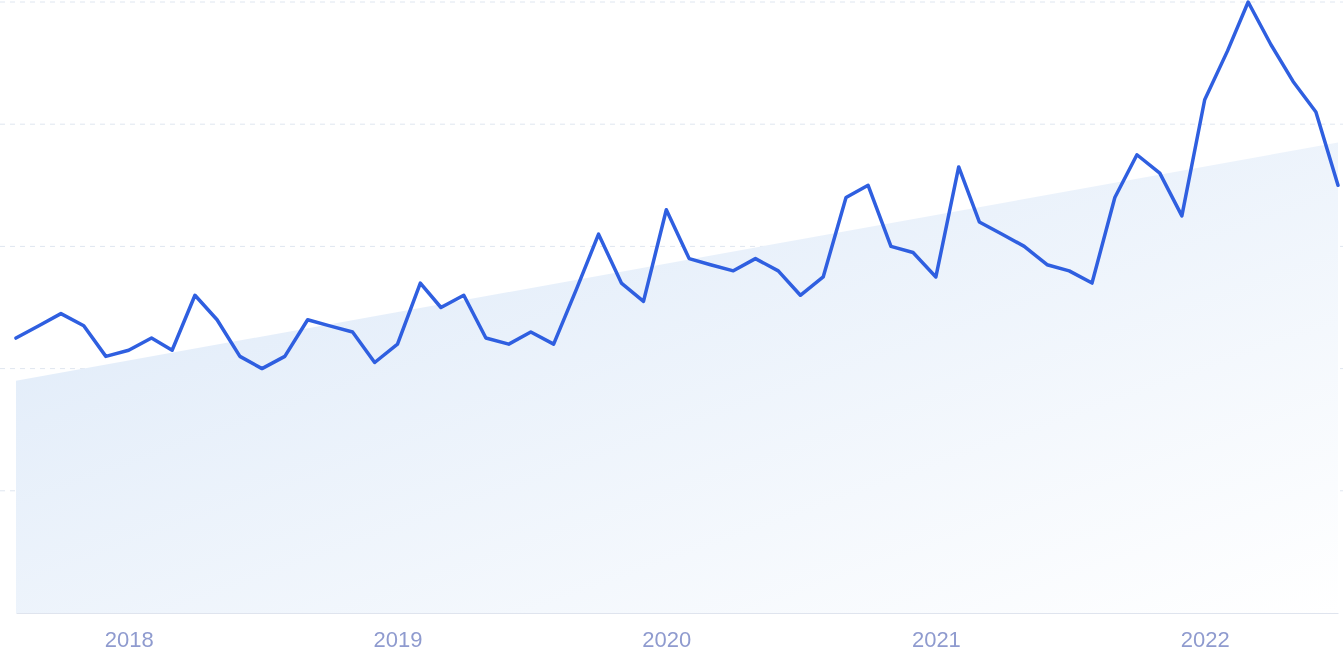  I want to click on x-tick-label: 2020, so click(667, 639).